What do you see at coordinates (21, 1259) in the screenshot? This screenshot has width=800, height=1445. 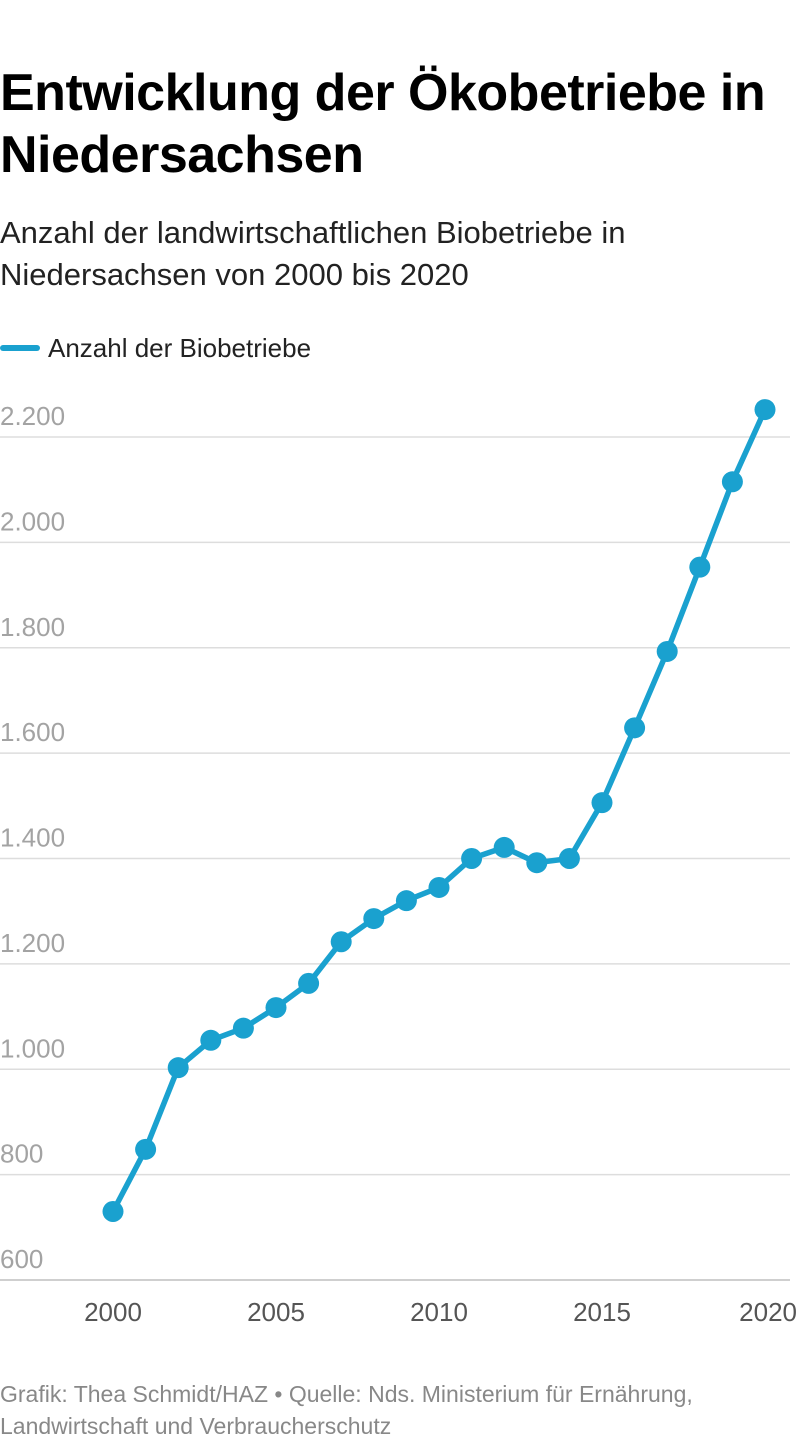 I see `y-tick-label-600: 600` at bounding box center [21, 1259].